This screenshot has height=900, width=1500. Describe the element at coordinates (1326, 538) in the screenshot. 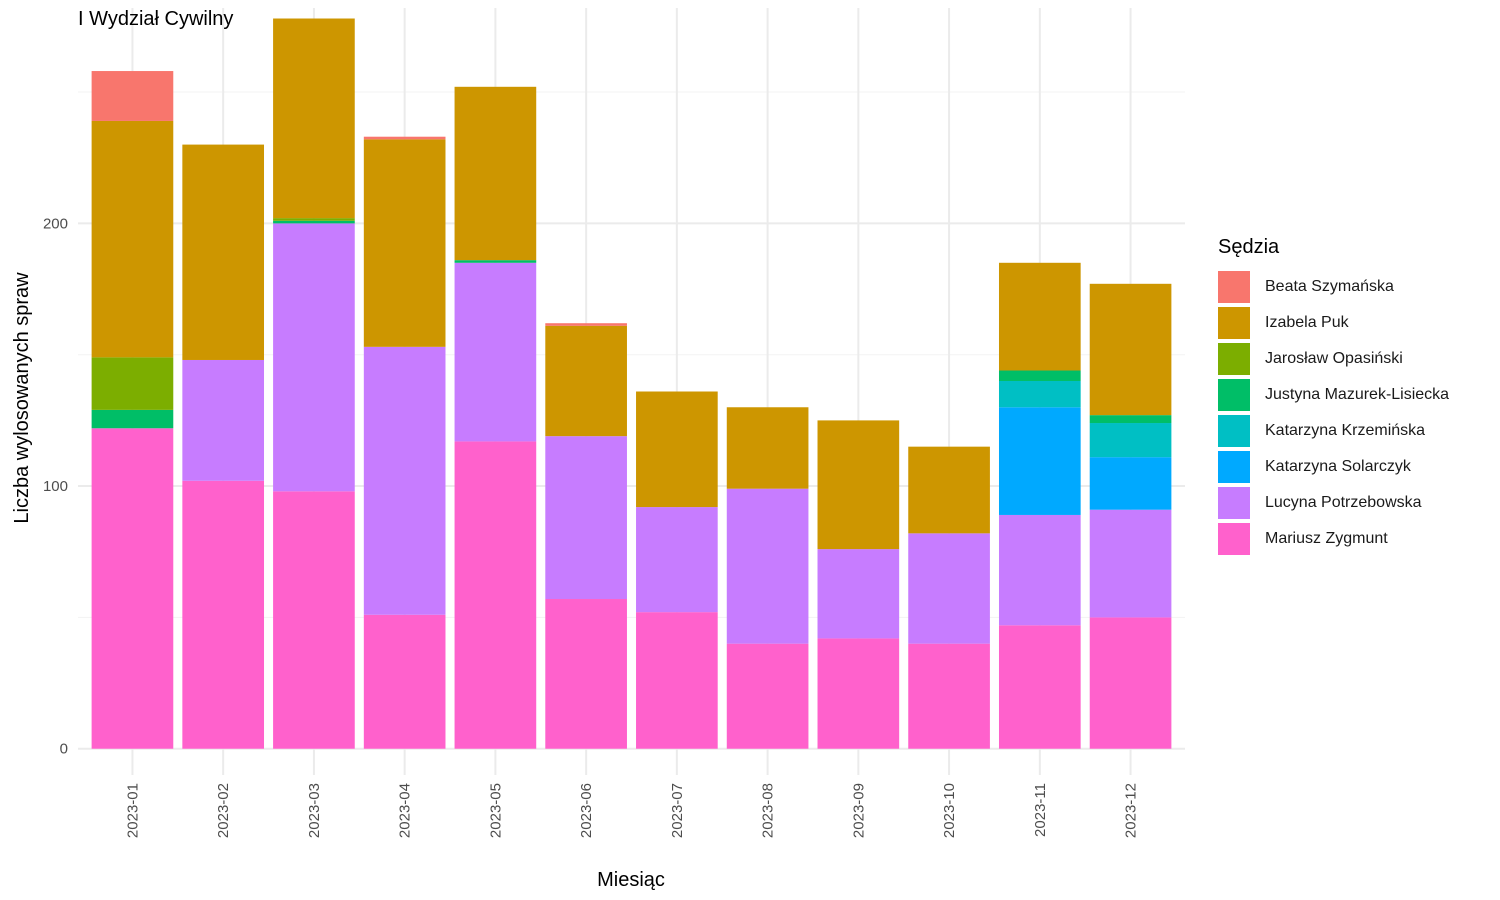

I see `legend-label: Mariusz Zygmunt` at that location.